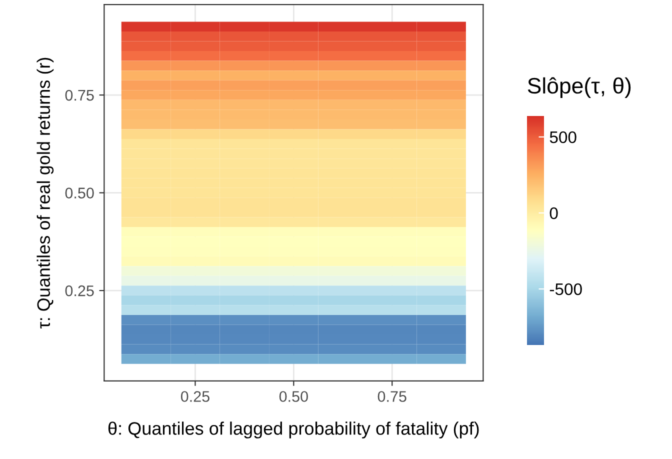  I want to click on y-tick-label: 0.50, so click(79, 193).